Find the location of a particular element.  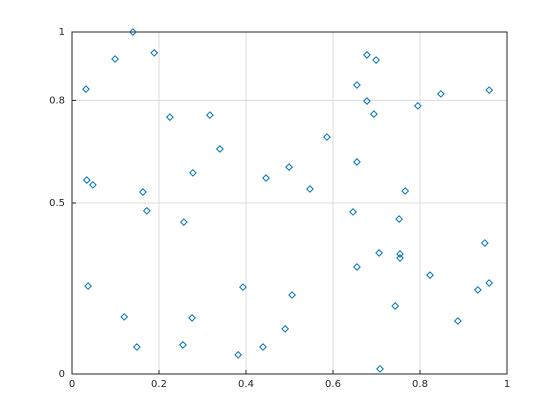

x-tick-label: 0.6 is located at coordinates (333, 384).